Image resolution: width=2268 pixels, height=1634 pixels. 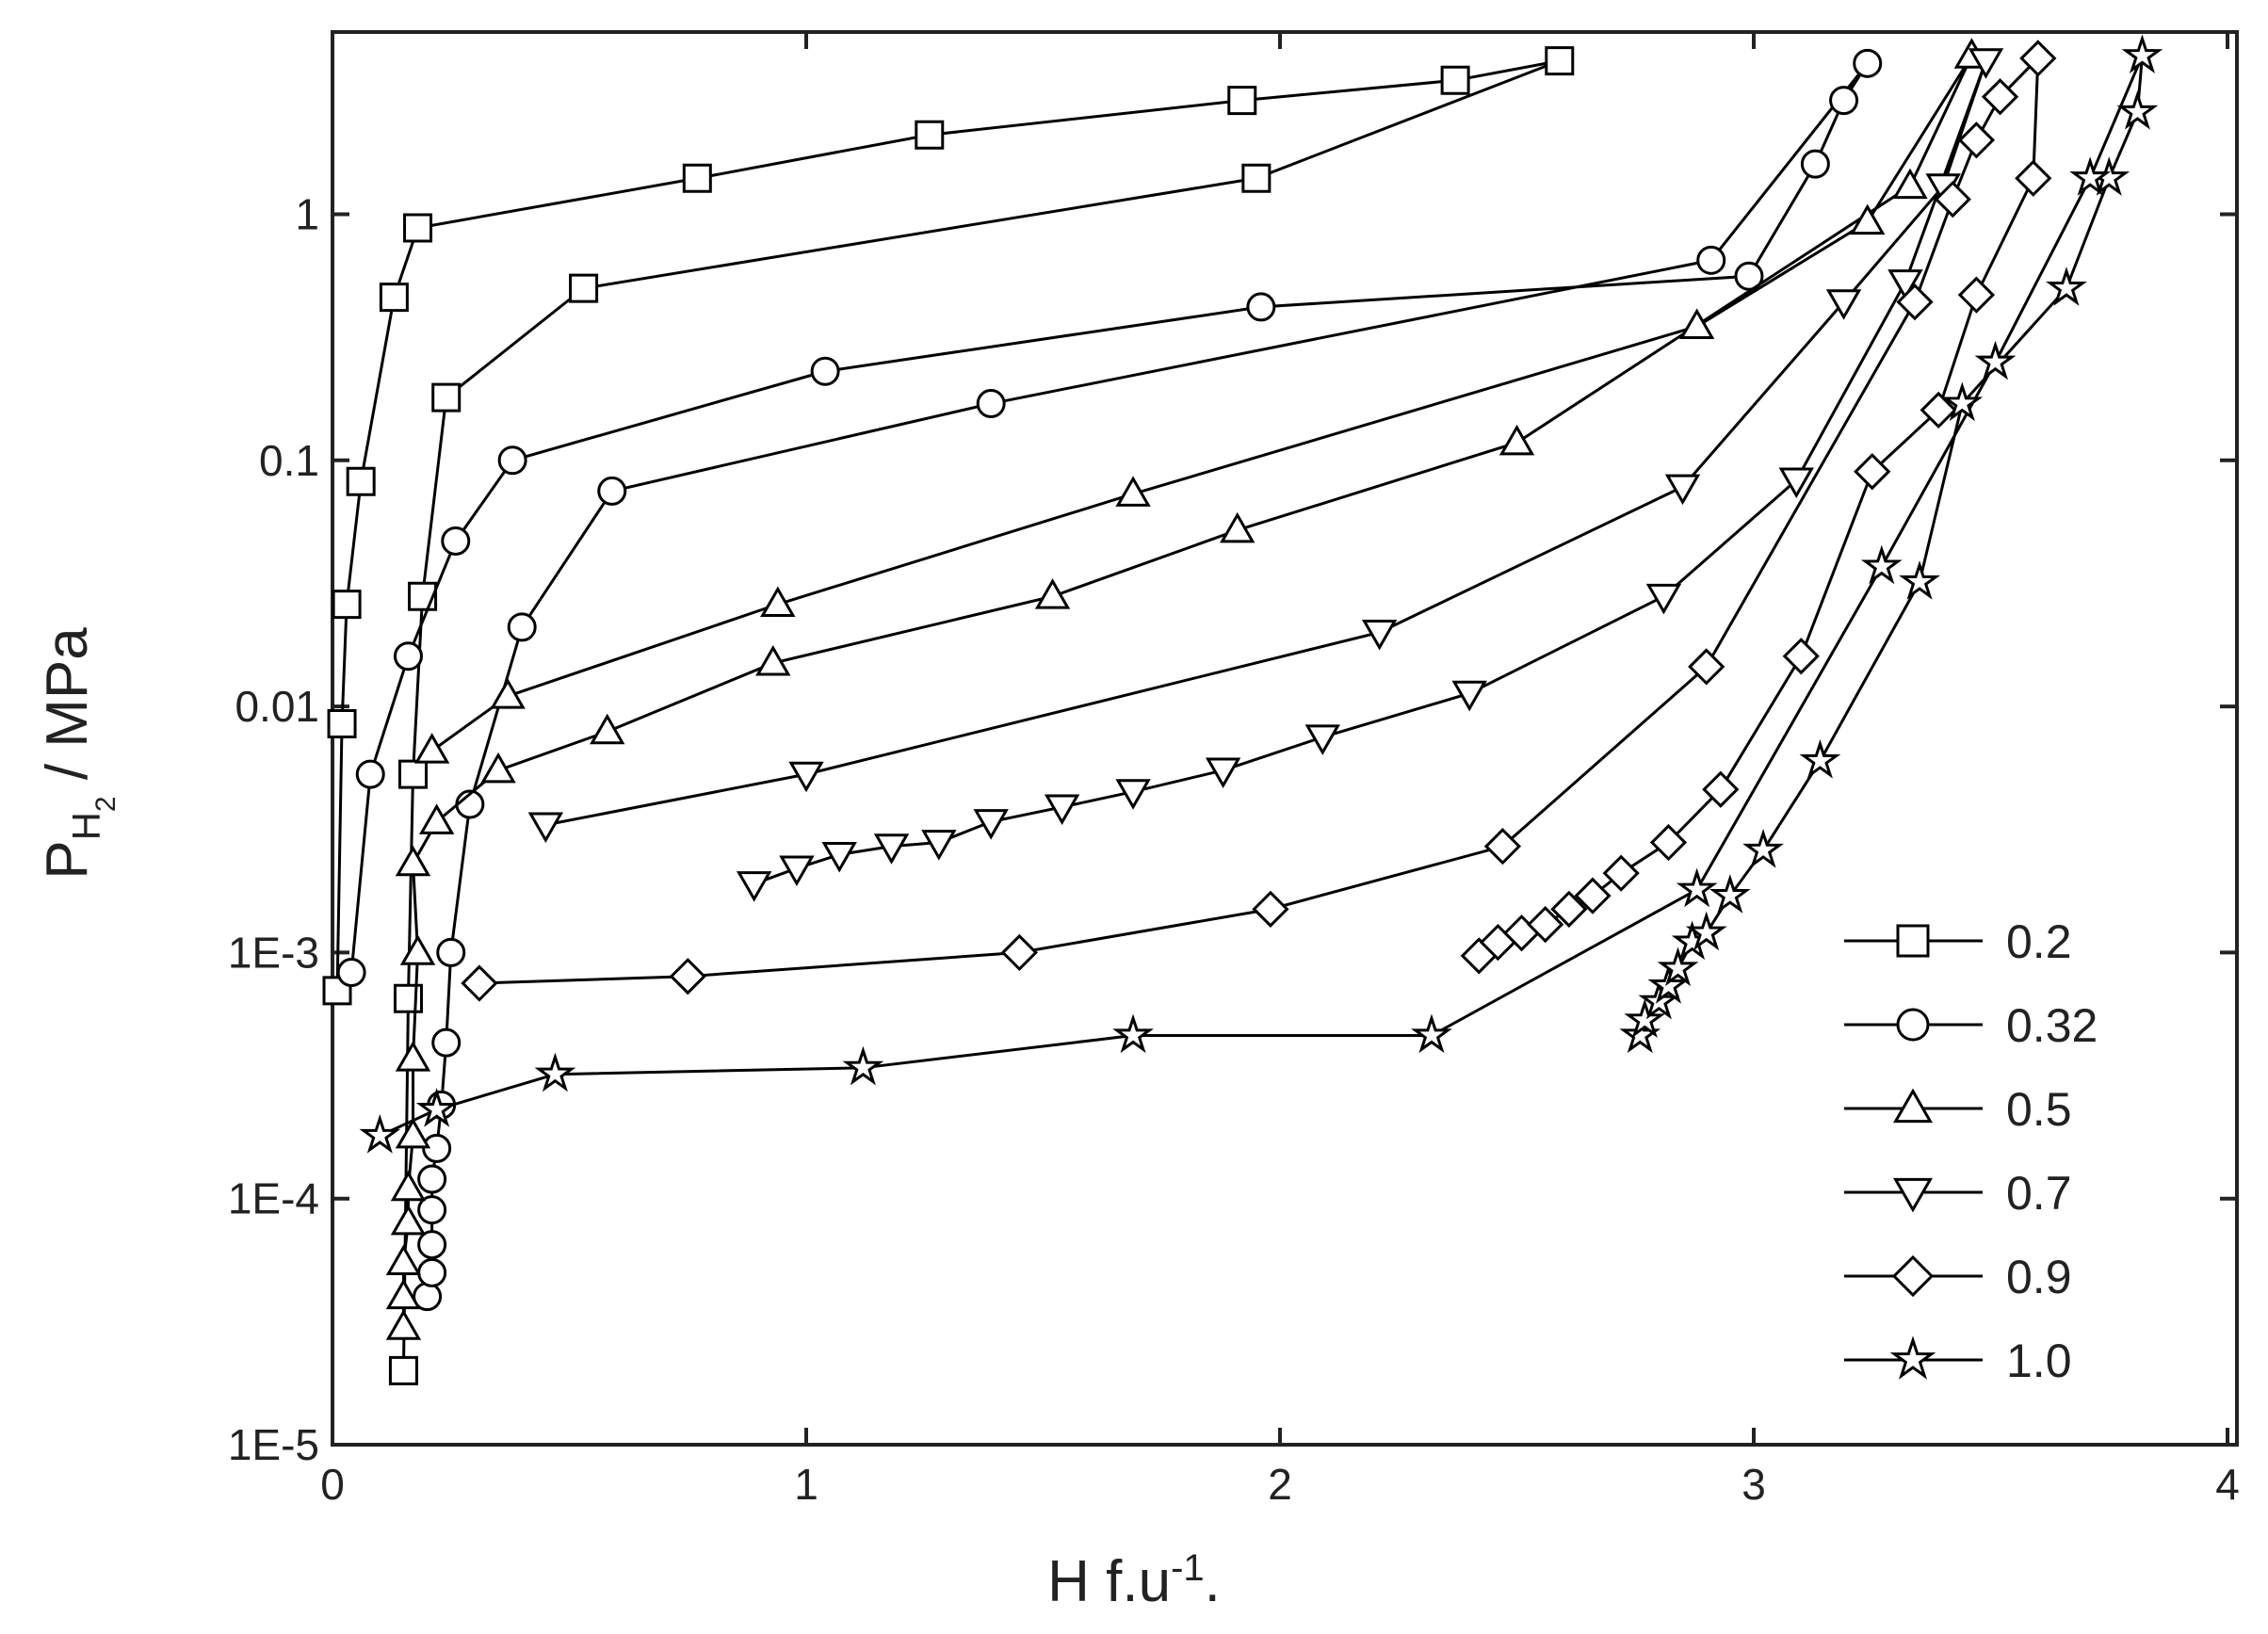 What do you see at coordinates (1754, 1484) in the screenshot?
I see `x-tick-label: 3` at bounding box center [1754, 1484].